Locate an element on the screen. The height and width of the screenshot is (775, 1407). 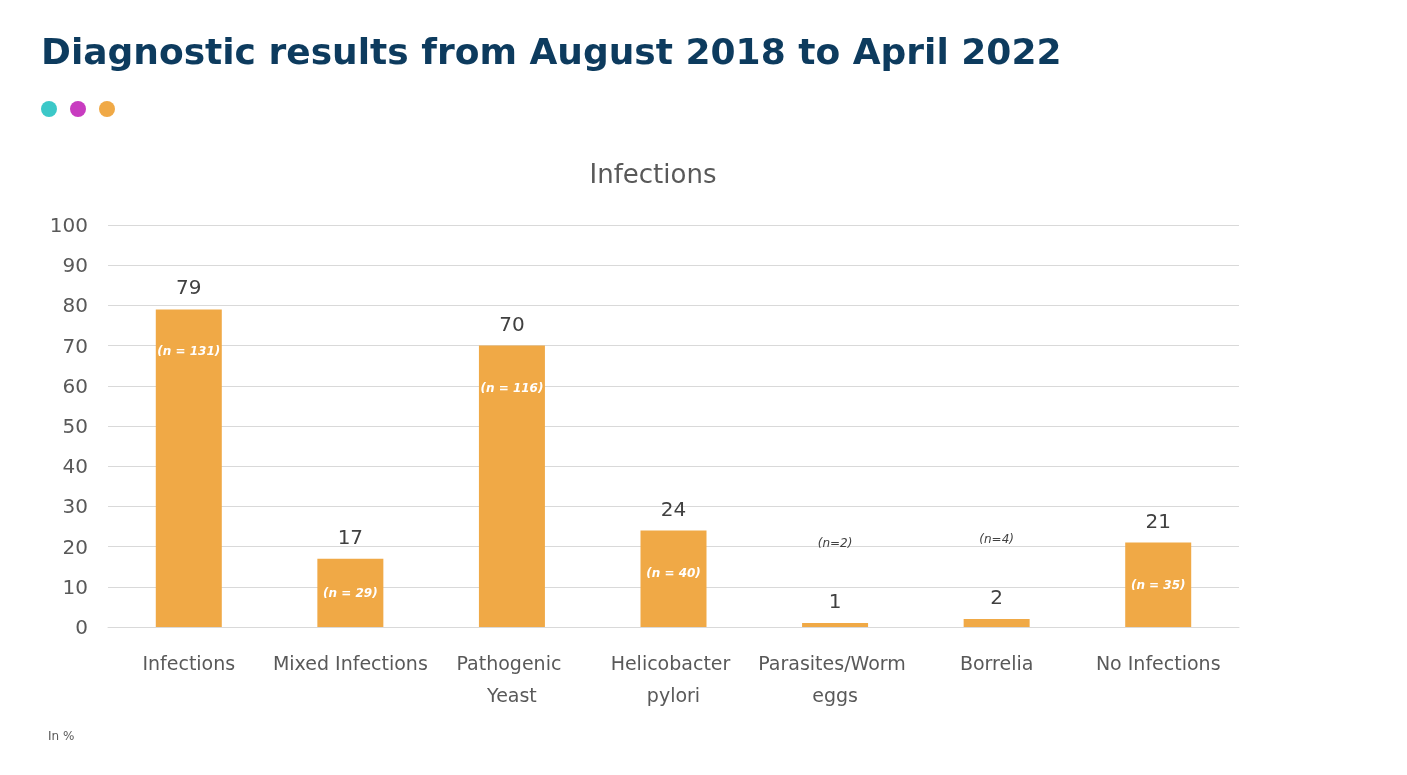
data-label: 17 is located at coordinates (350, 536).